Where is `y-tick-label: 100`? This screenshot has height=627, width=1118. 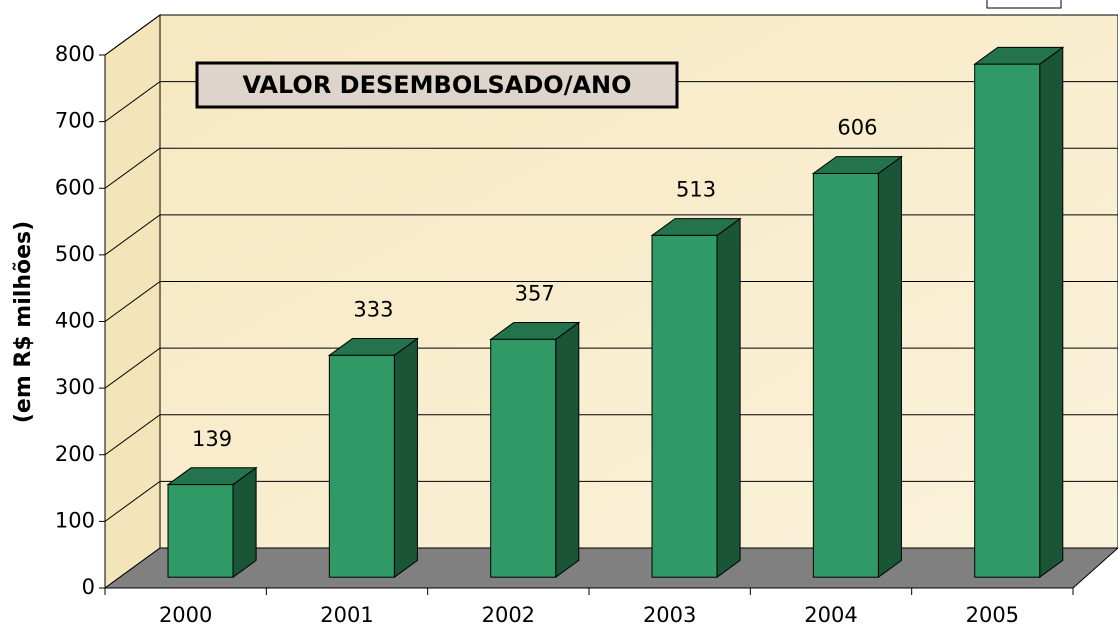 y-tick-label: 100 is located at coordinates (75, 520).